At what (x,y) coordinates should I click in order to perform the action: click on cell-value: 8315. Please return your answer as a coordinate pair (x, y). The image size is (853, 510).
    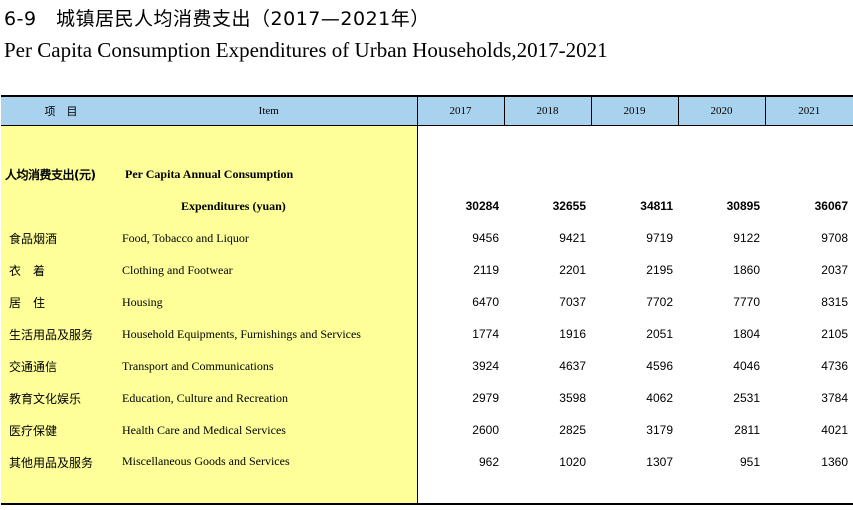
    Looking at the image, I should click on (834, 302).